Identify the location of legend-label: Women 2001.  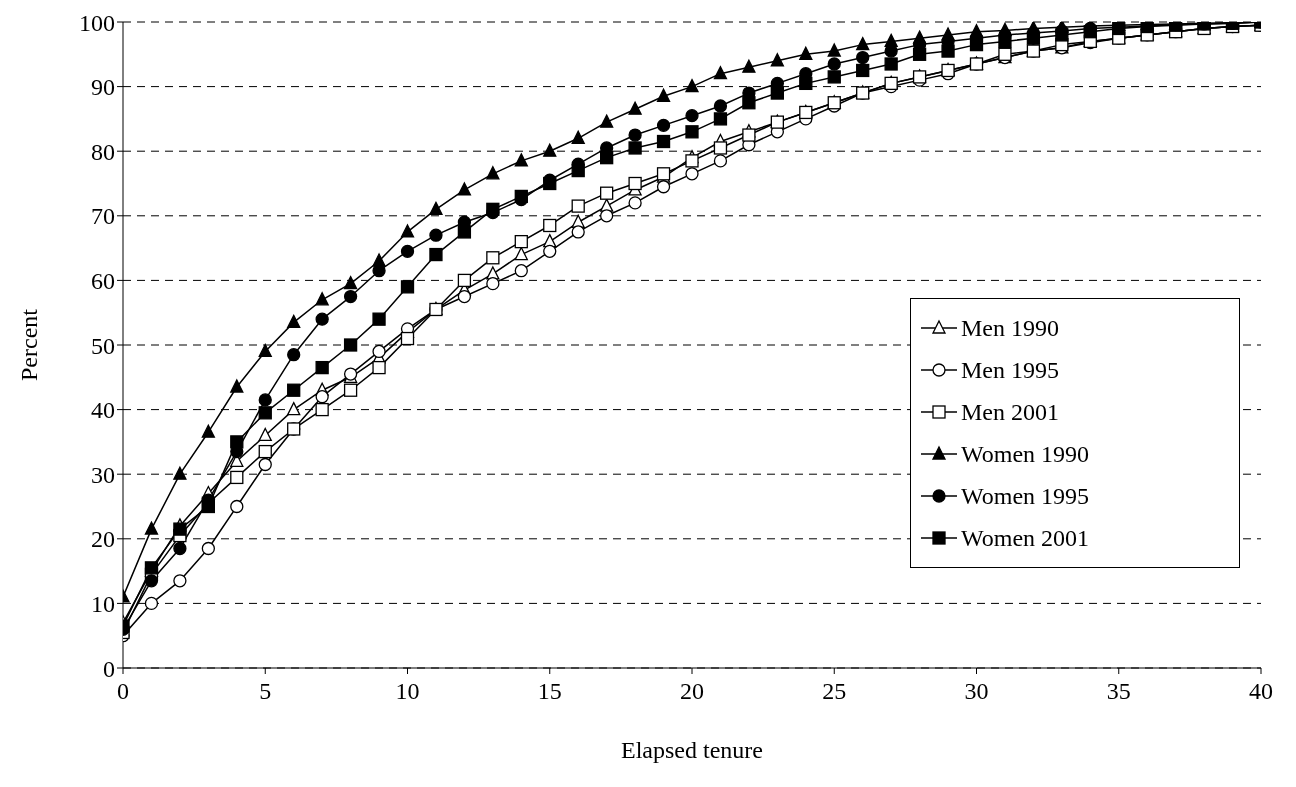
(1025, 538).